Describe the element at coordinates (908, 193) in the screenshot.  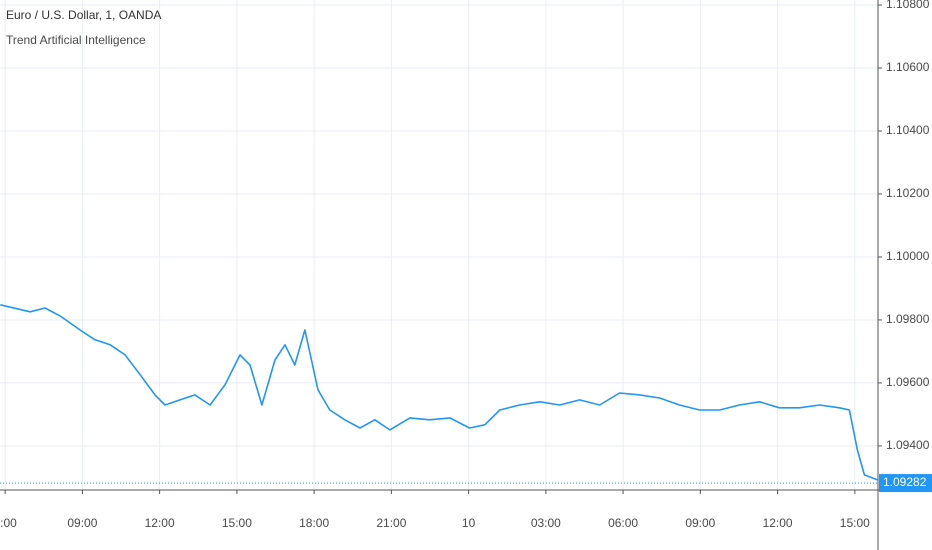
I see `y-tick-label: 1.10200` at that location.